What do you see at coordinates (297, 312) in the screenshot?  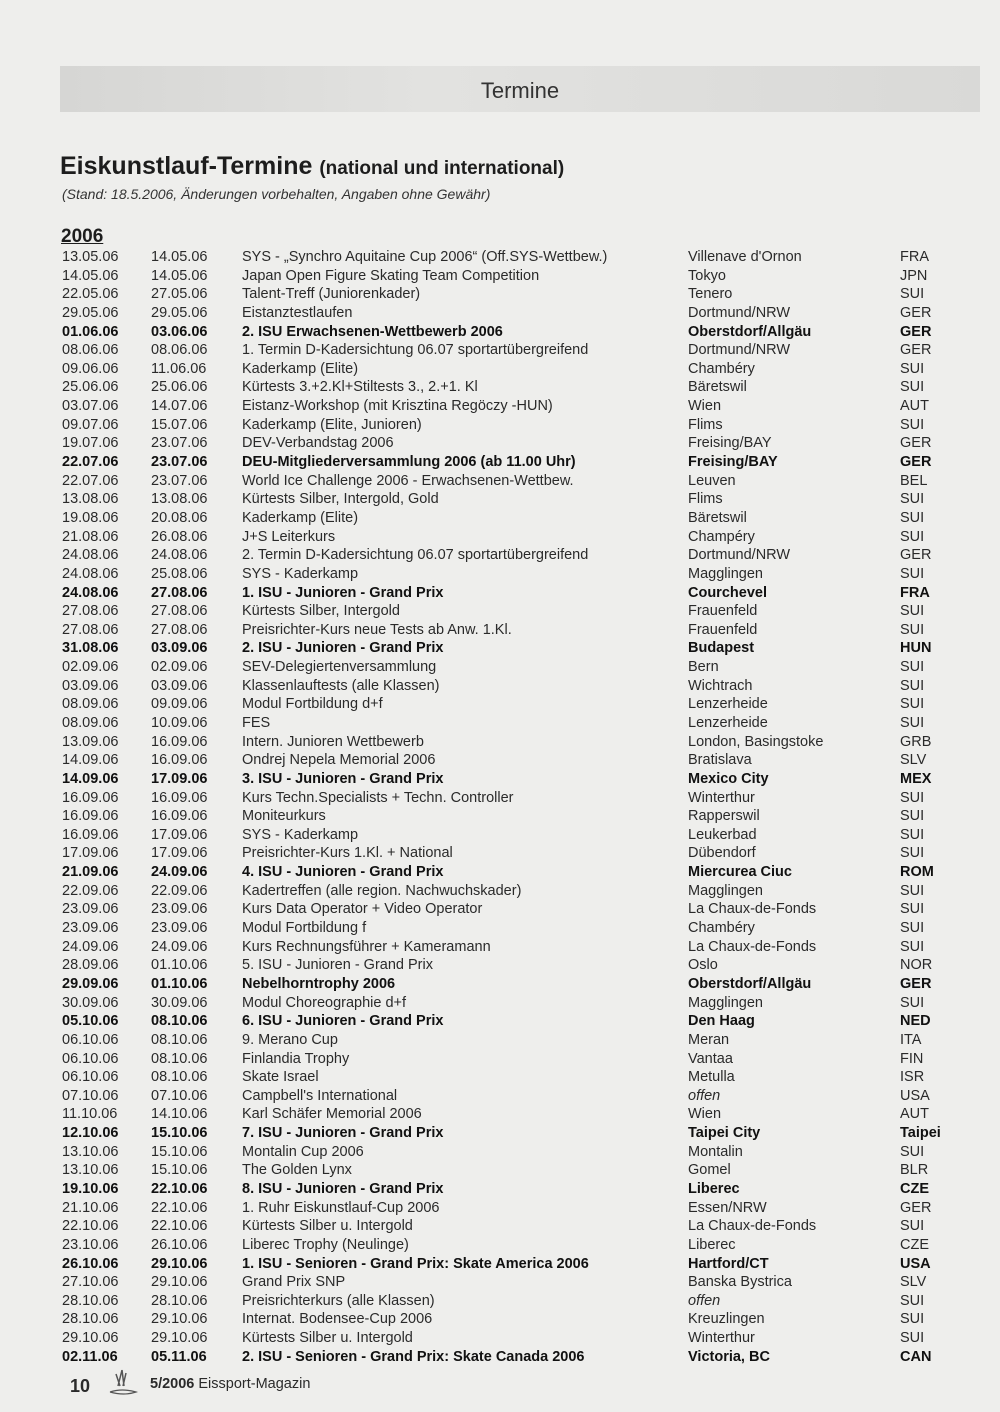 I see `event-name: Eistanztestlaufen` at bounding box center [297, 312].